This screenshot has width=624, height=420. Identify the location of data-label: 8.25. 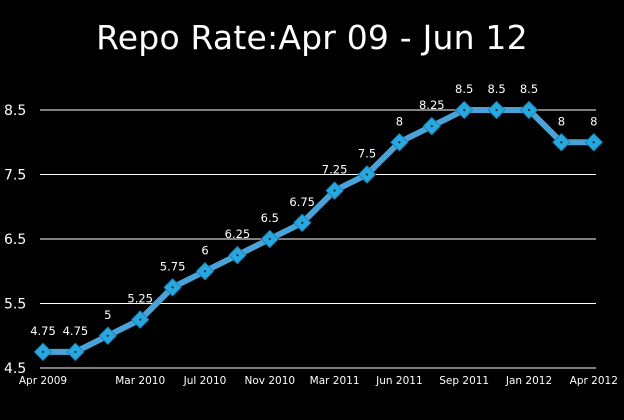
(432, 105).